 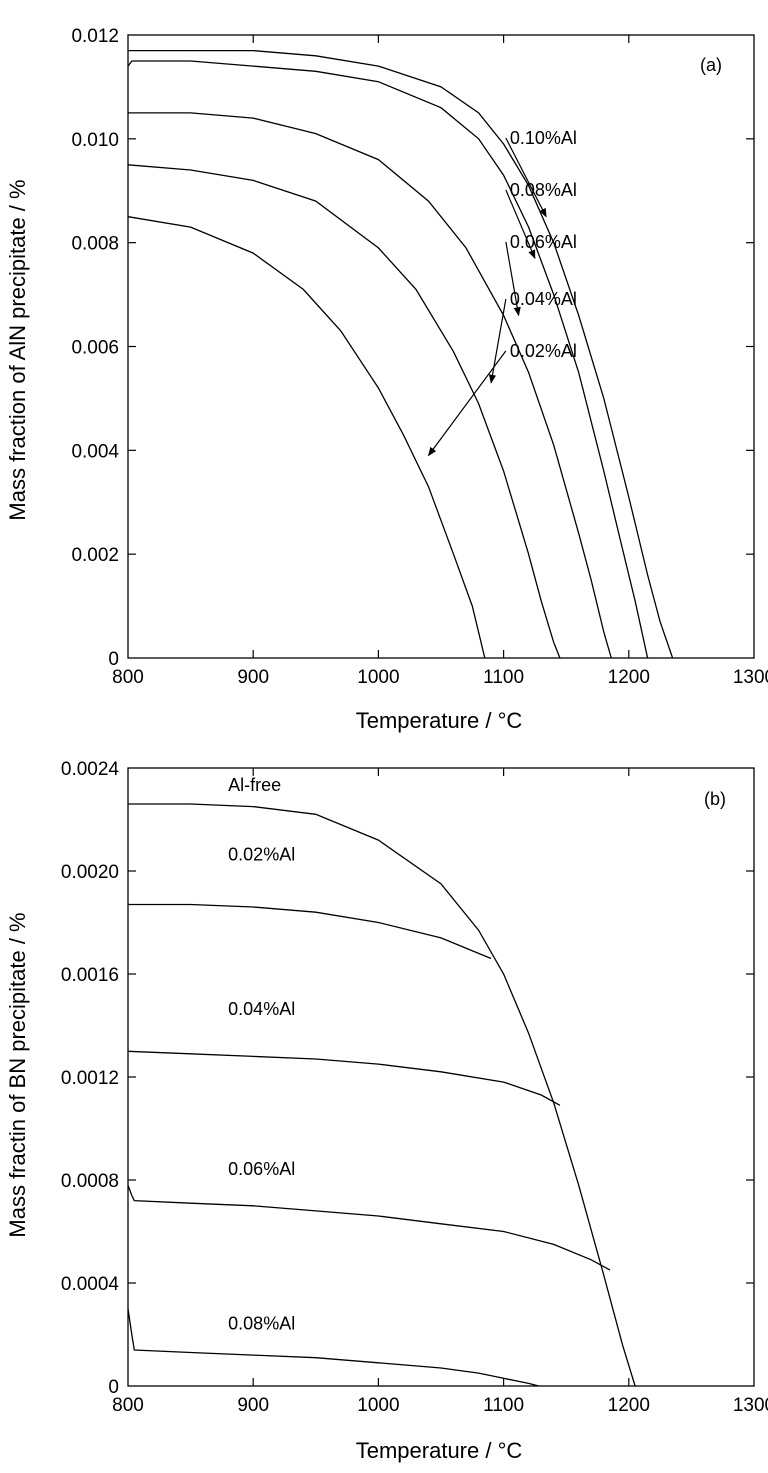 I want to click on y-tick-label-a: 0.010, so click(x=95, y=140).